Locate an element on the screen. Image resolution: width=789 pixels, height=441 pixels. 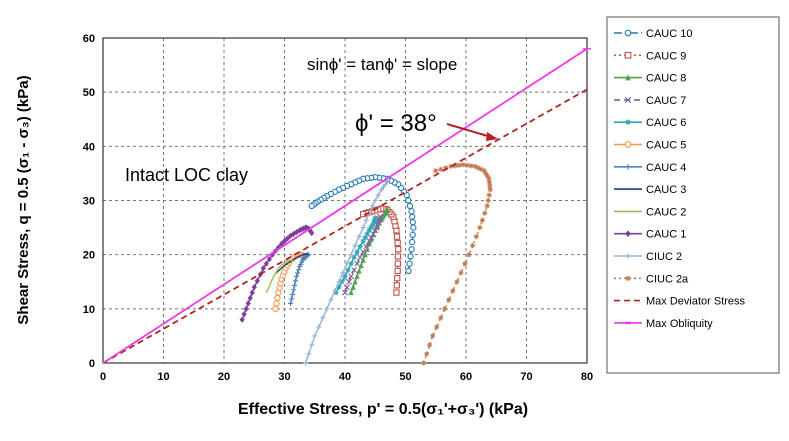
x-tick-label: 30 is located at coordinates (284, 377).